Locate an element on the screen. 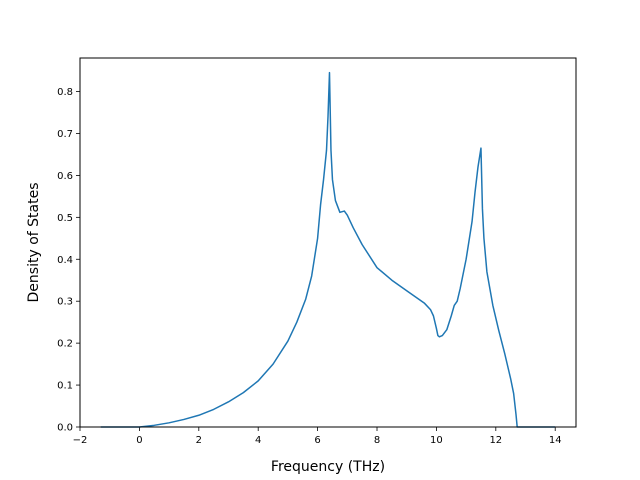  y-tick-label: 0.5 is located at coordinates (65, 218).